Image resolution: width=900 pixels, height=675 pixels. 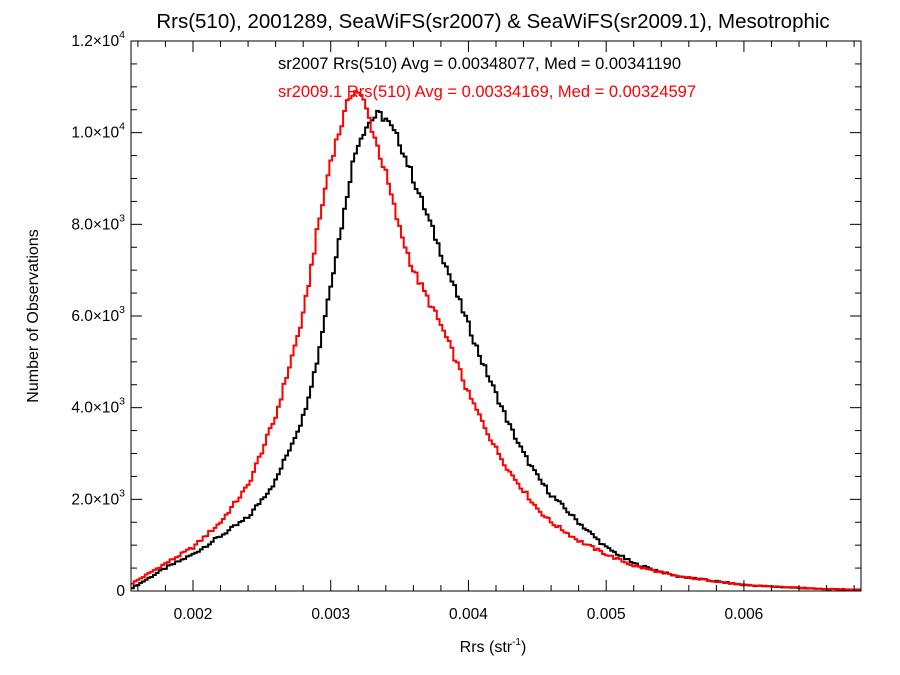 What do you see at coordinates (523, 647) in the screenshot?
I see `x-axis-label-close: )` at bounding box center [523, 647].